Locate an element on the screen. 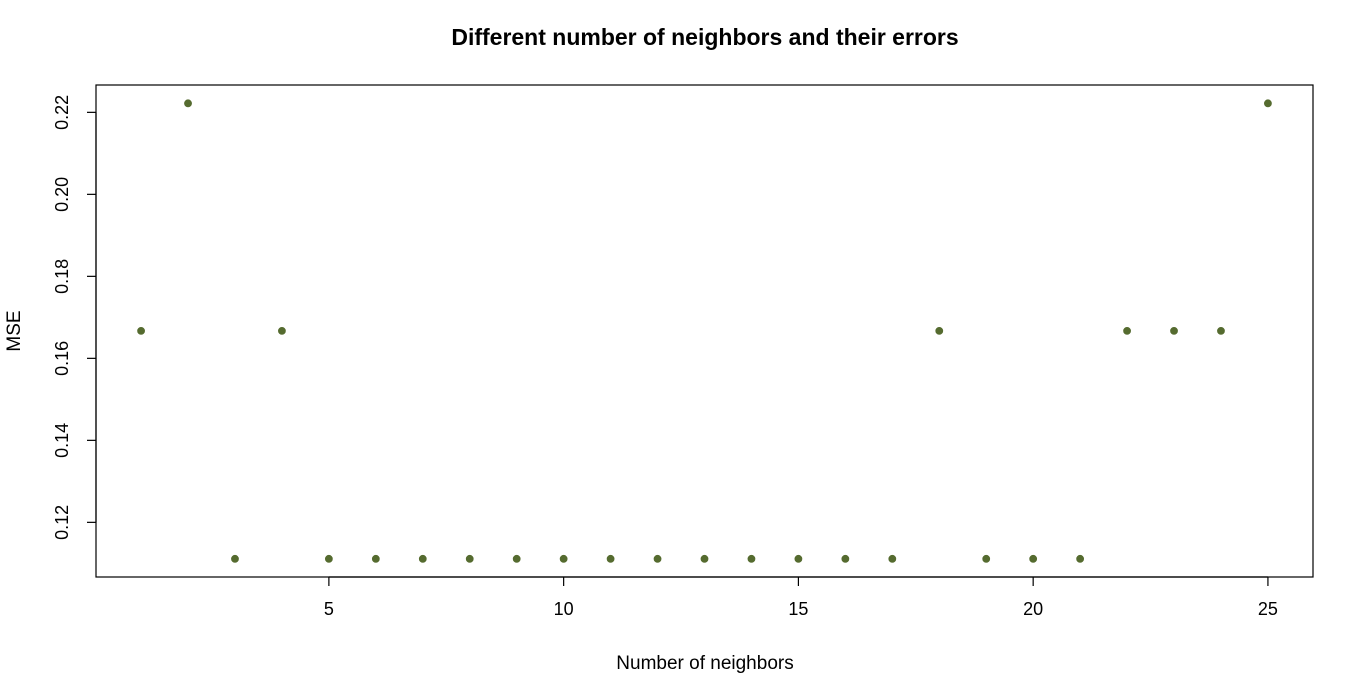 The height and width of the screenshot is (698, 1364). y-axis: 0.12 0.14 0.16 0.18 0.20 0.22 is located at coordinates (74, 317).